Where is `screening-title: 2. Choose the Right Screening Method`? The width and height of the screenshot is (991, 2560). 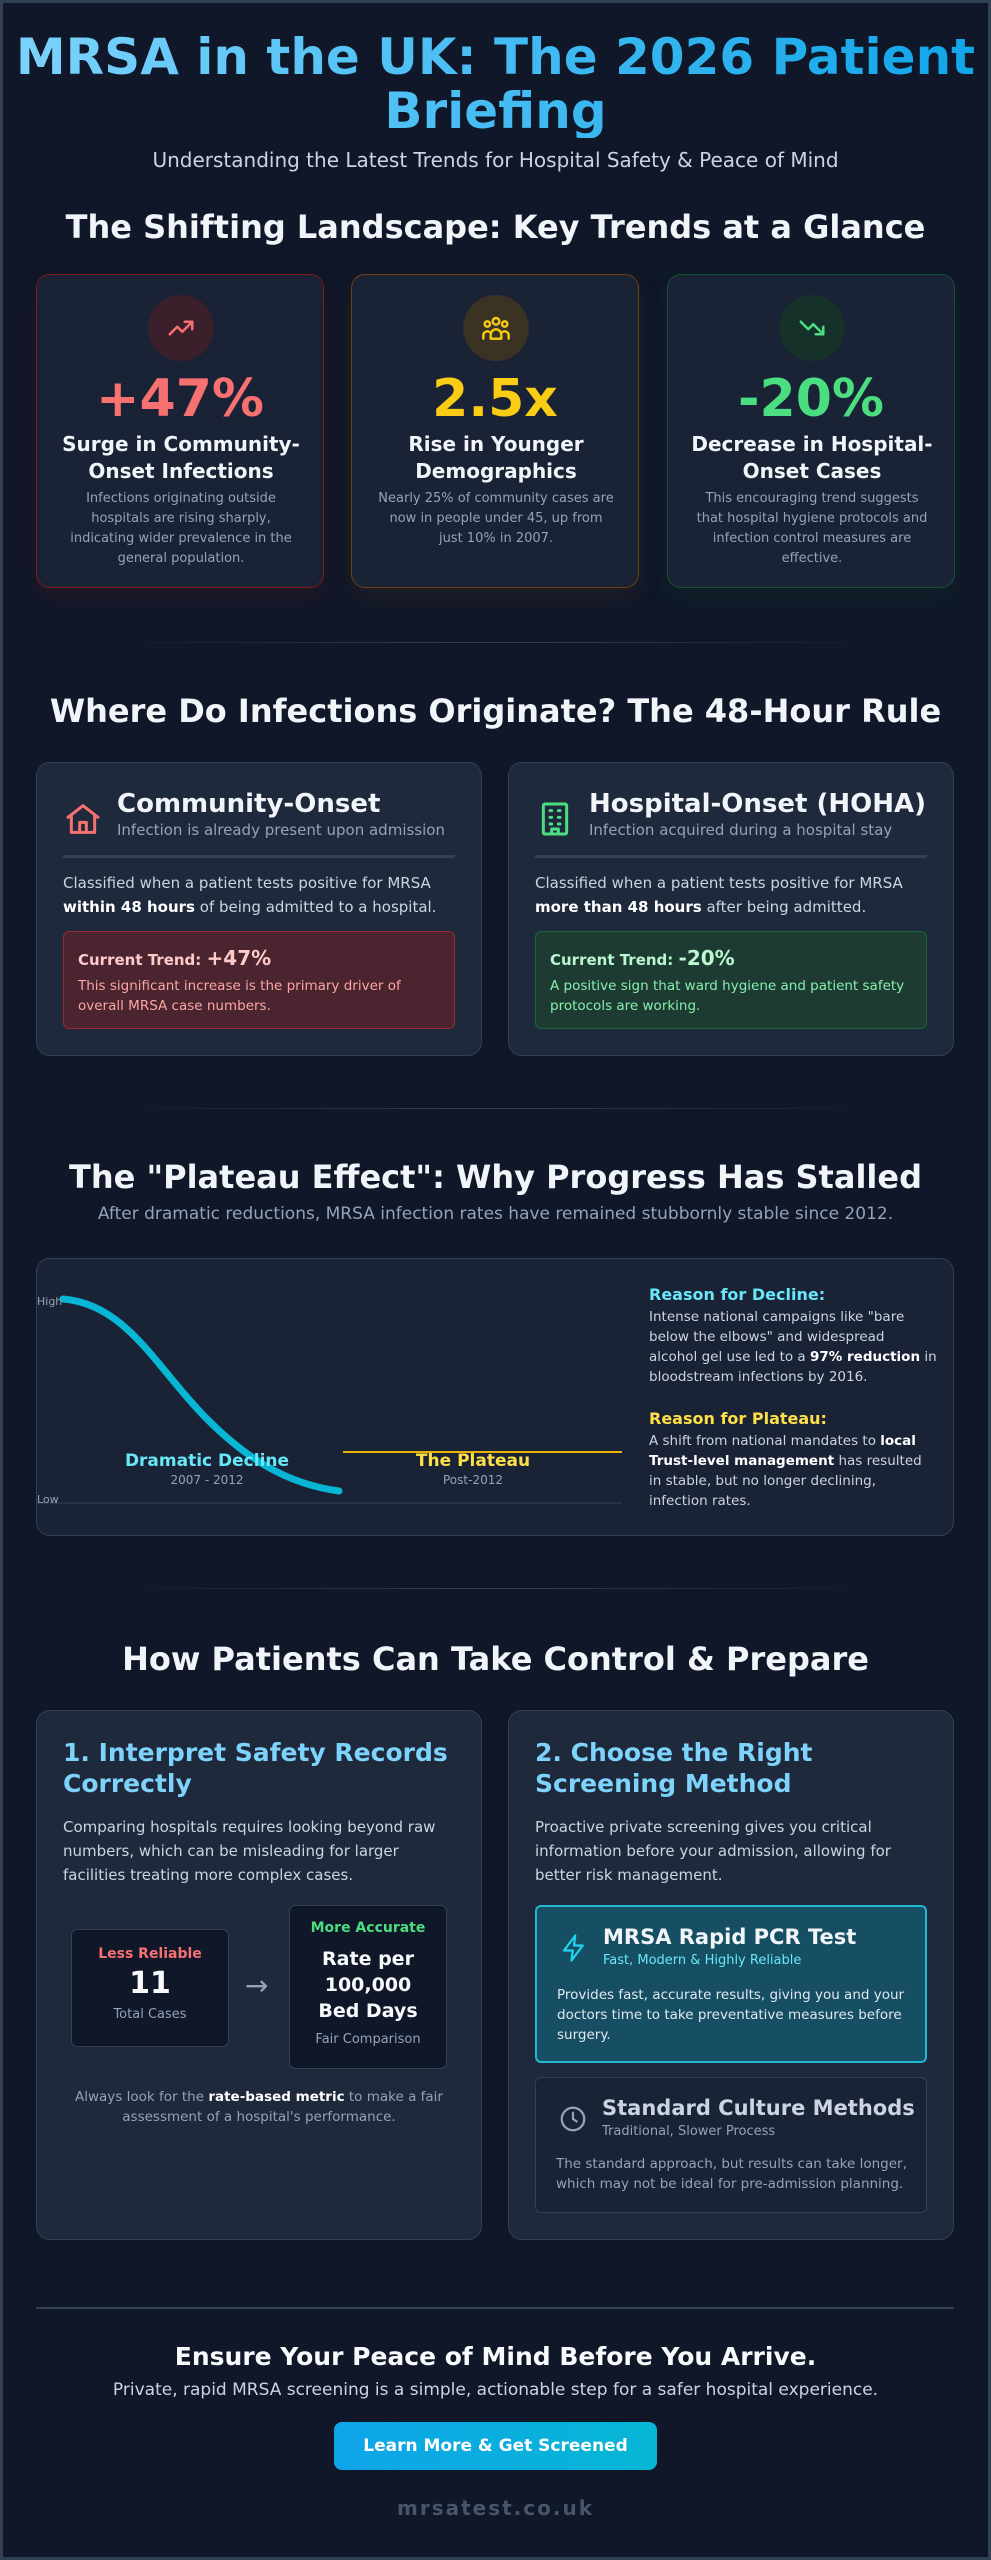 screening-title: 2. Choose the Right Screening Method is located at coordinates (674, 1768).